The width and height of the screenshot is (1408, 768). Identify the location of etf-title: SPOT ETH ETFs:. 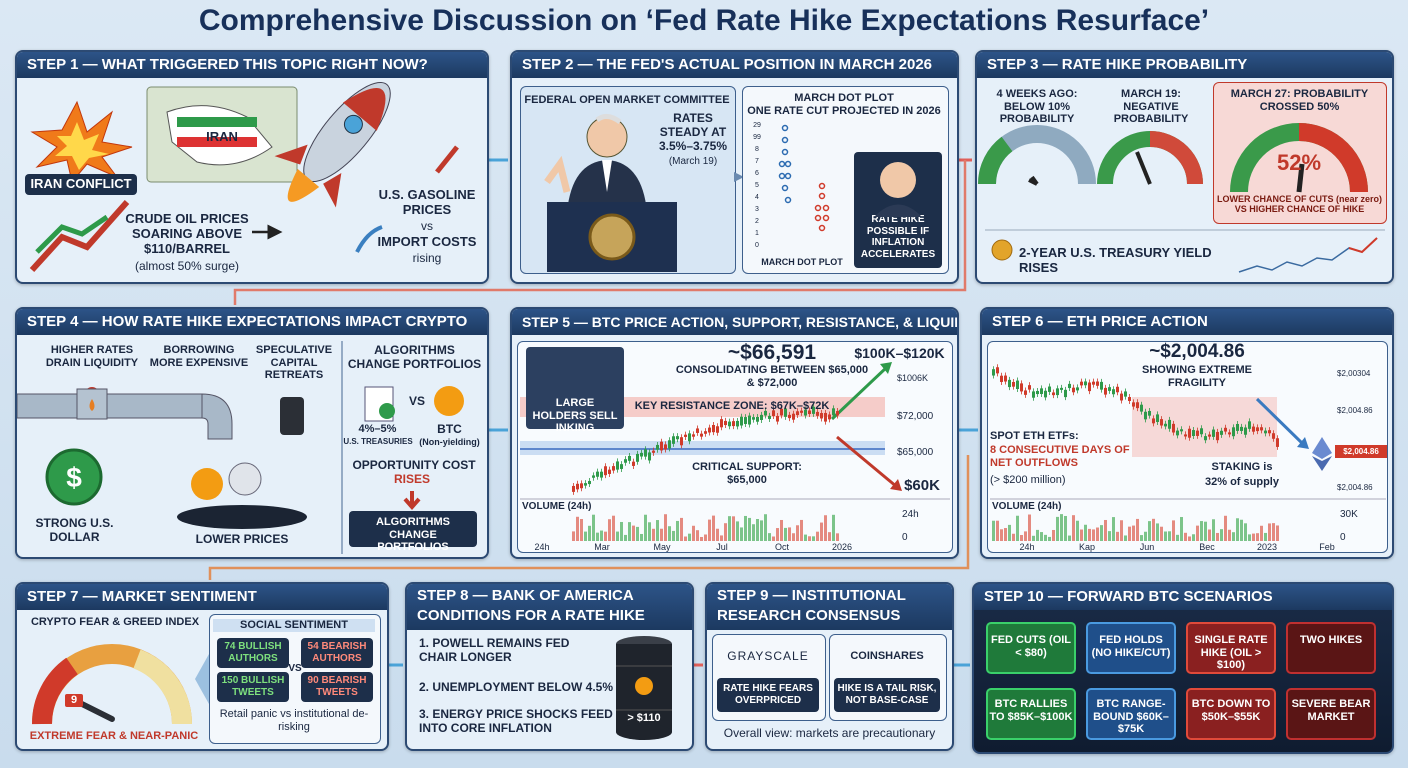
(1034, 436).